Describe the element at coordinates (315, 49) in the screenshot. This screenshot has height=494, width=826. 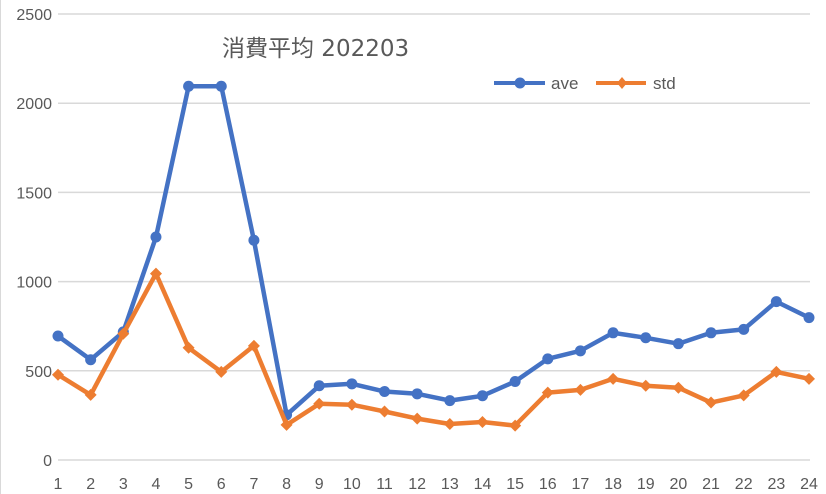
I see `chart-title: 消費平均 202203` at that location.